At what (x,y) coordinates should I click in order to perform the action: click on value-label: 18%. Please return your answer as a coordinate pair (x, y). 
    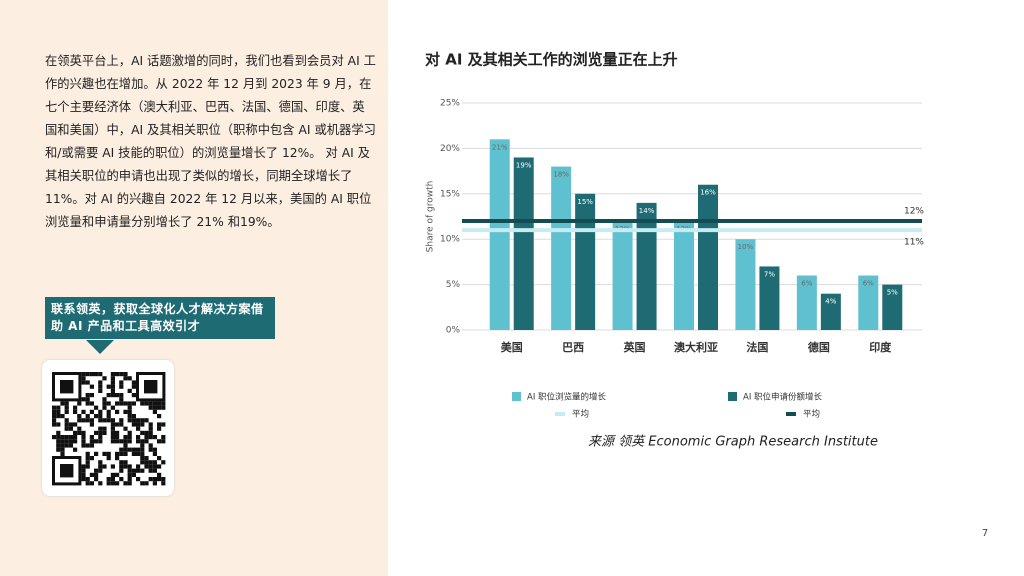
    Looking at the image, I should click on (561, 175).